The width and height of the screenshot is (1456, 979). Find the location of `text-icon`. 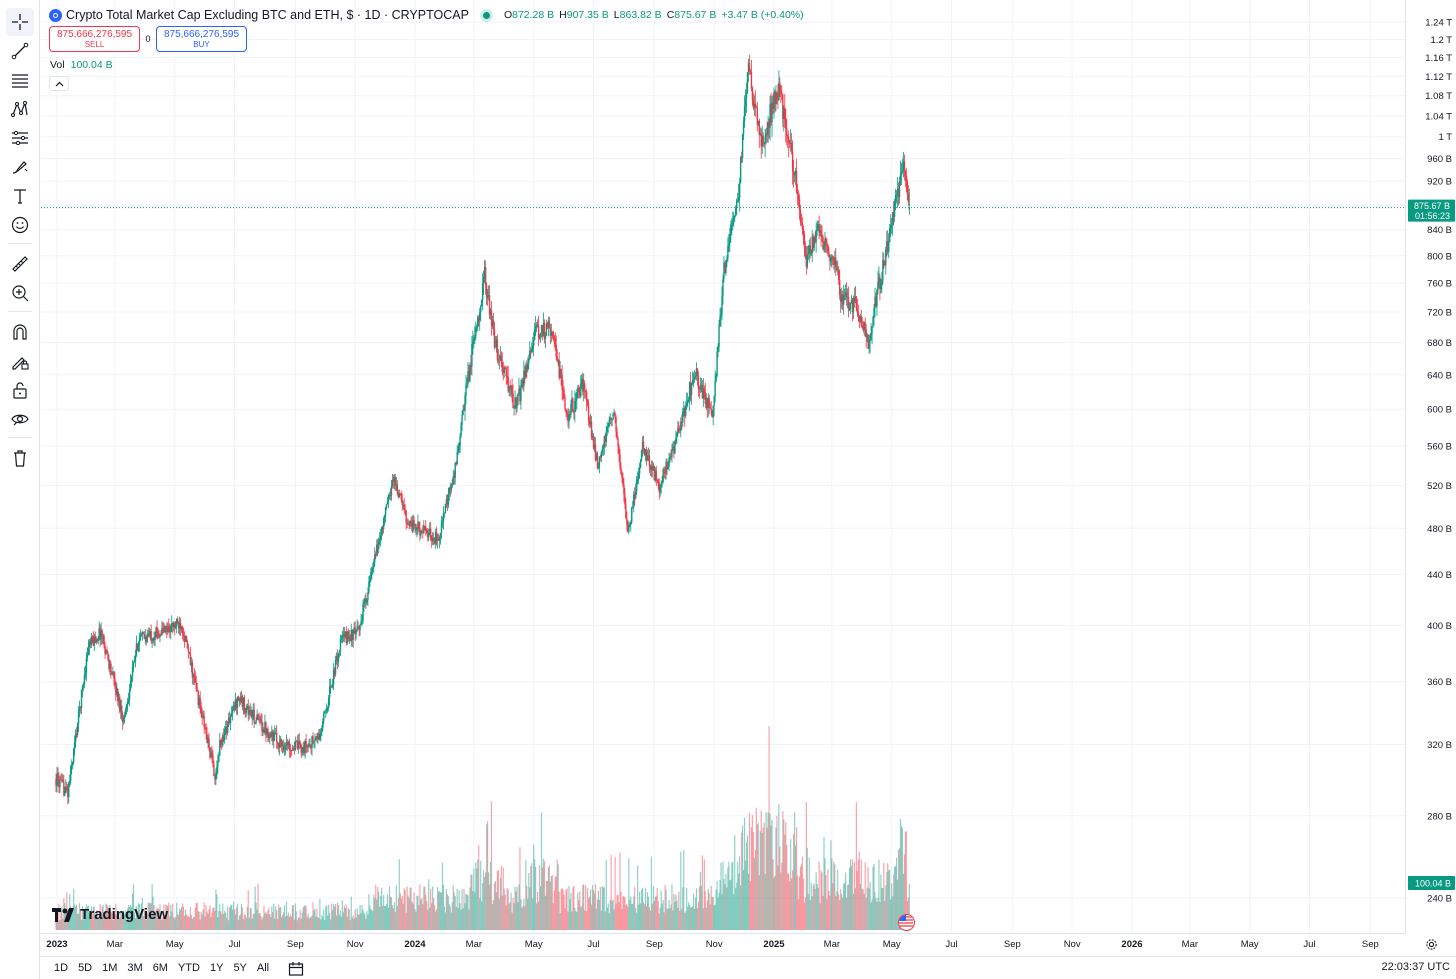

text-icon is located at coordinates (20, 196).